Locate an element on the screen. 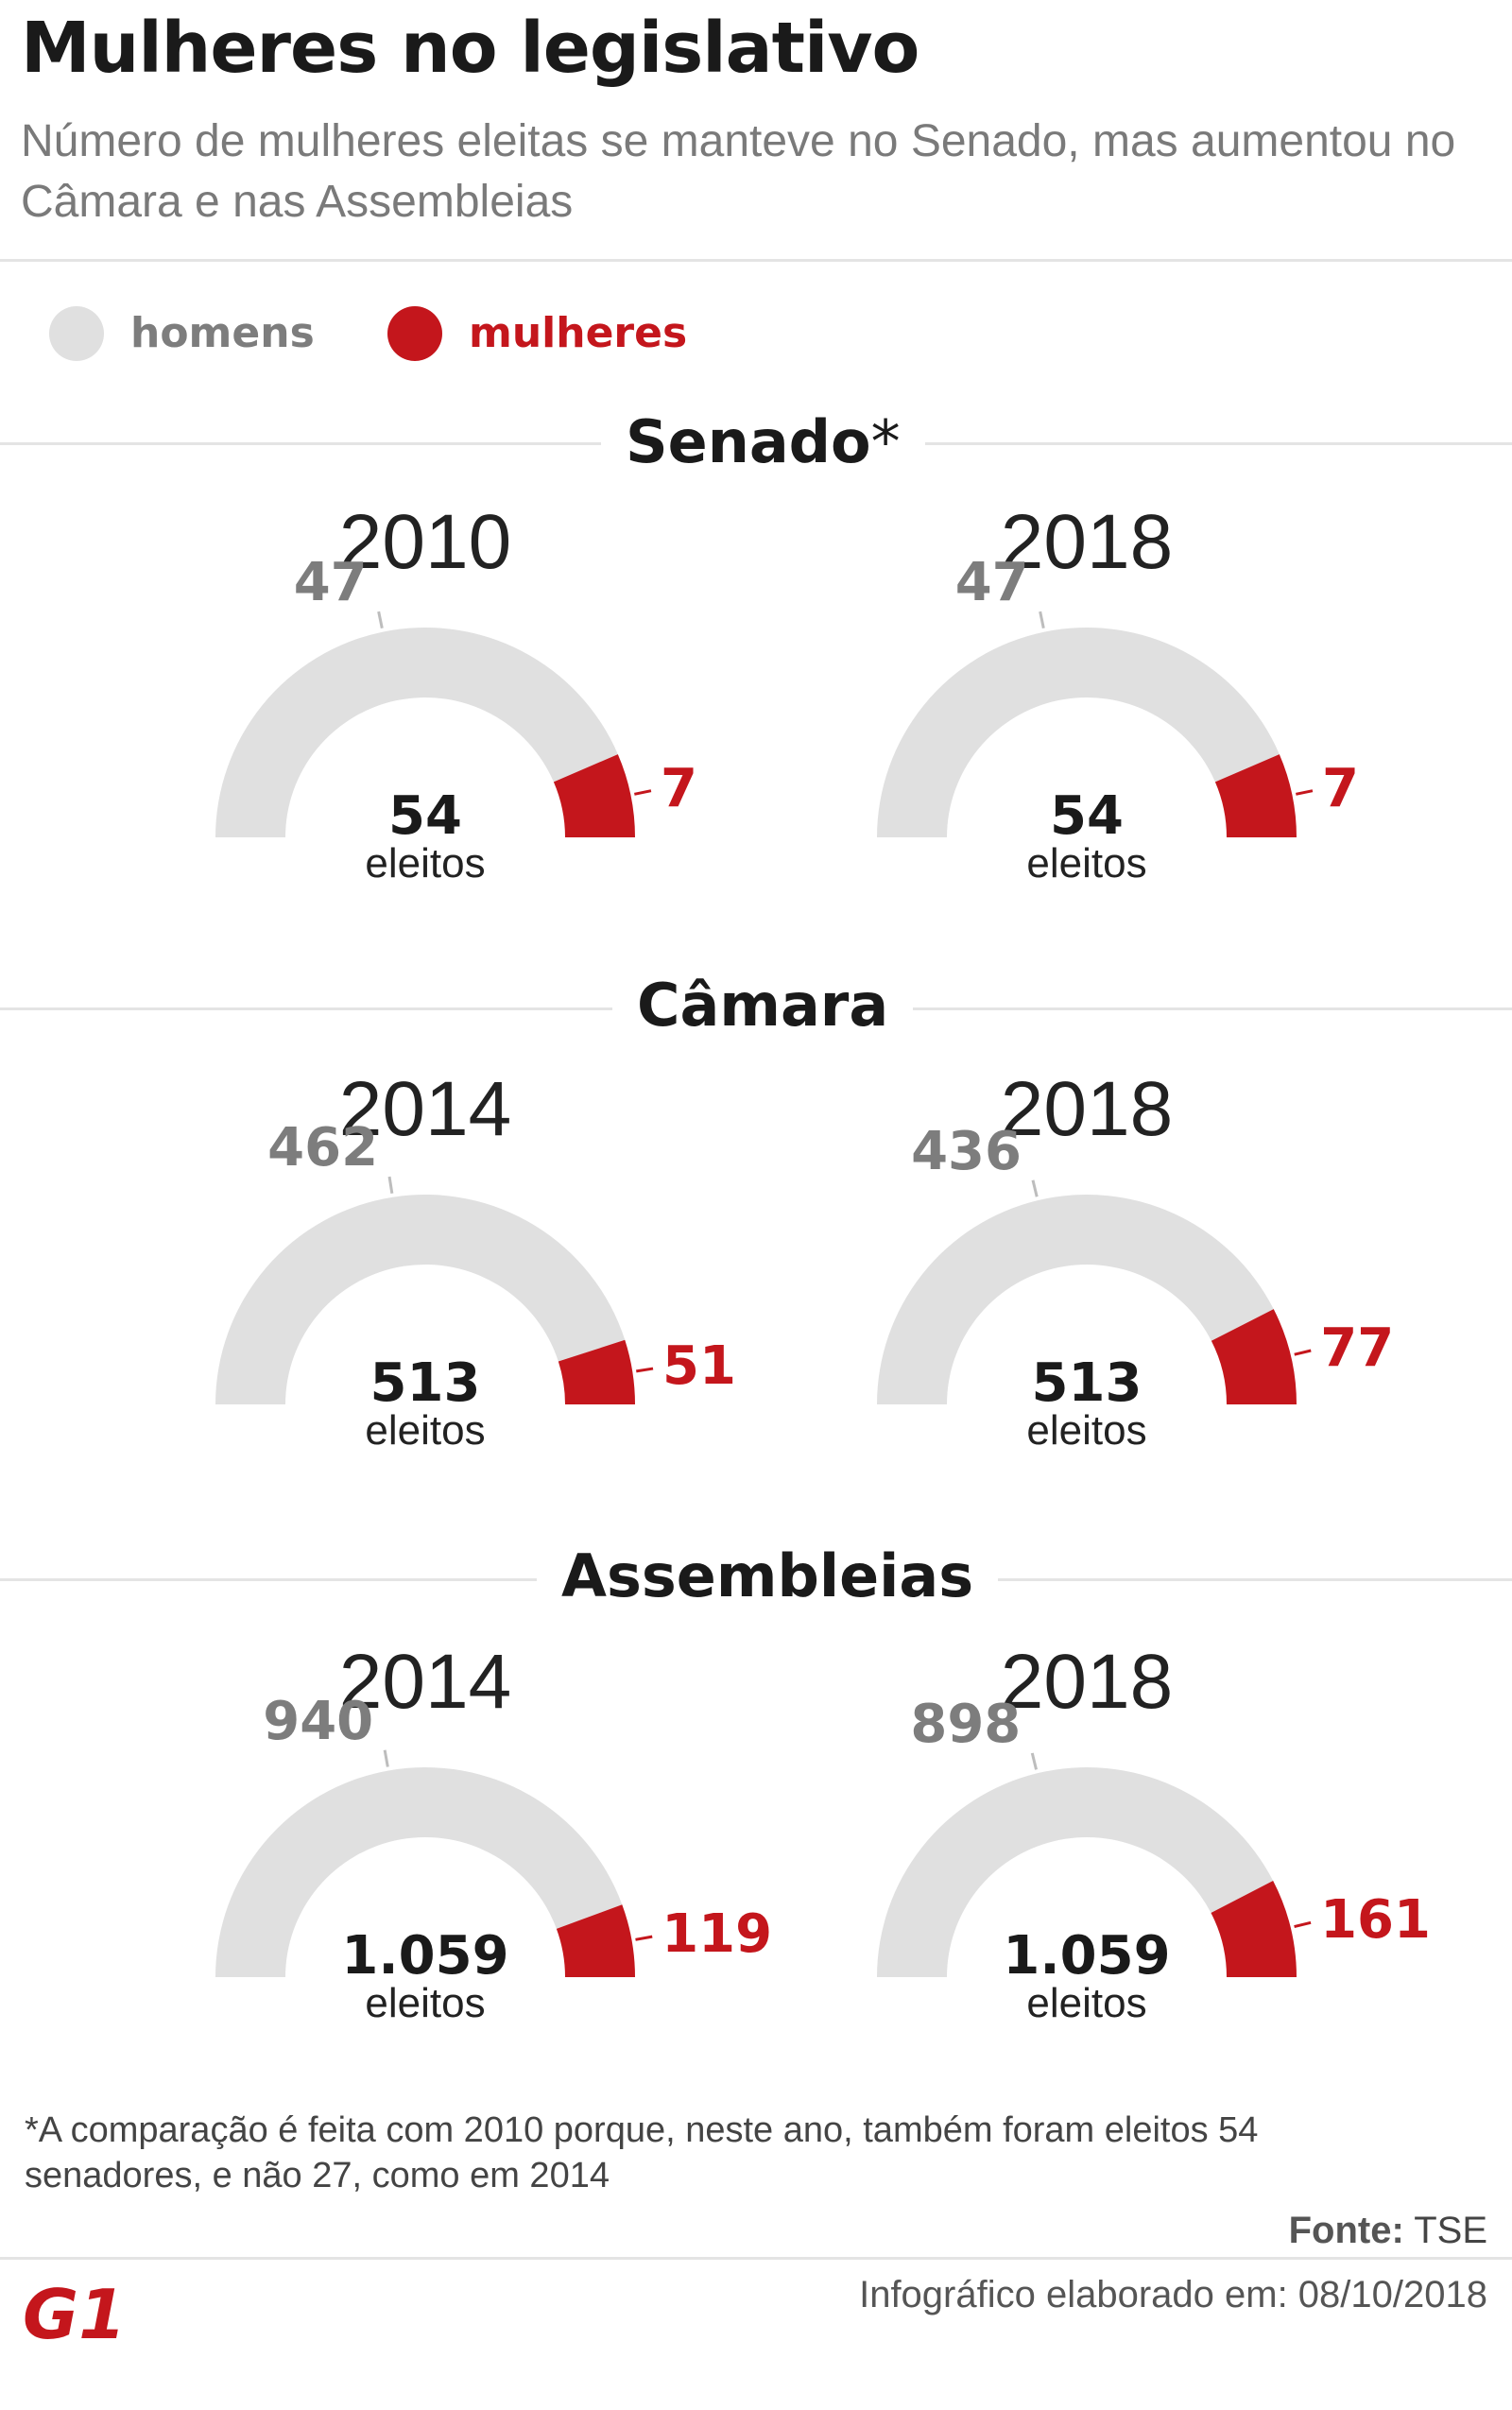  header-divider is located at coordinates (756, 260).